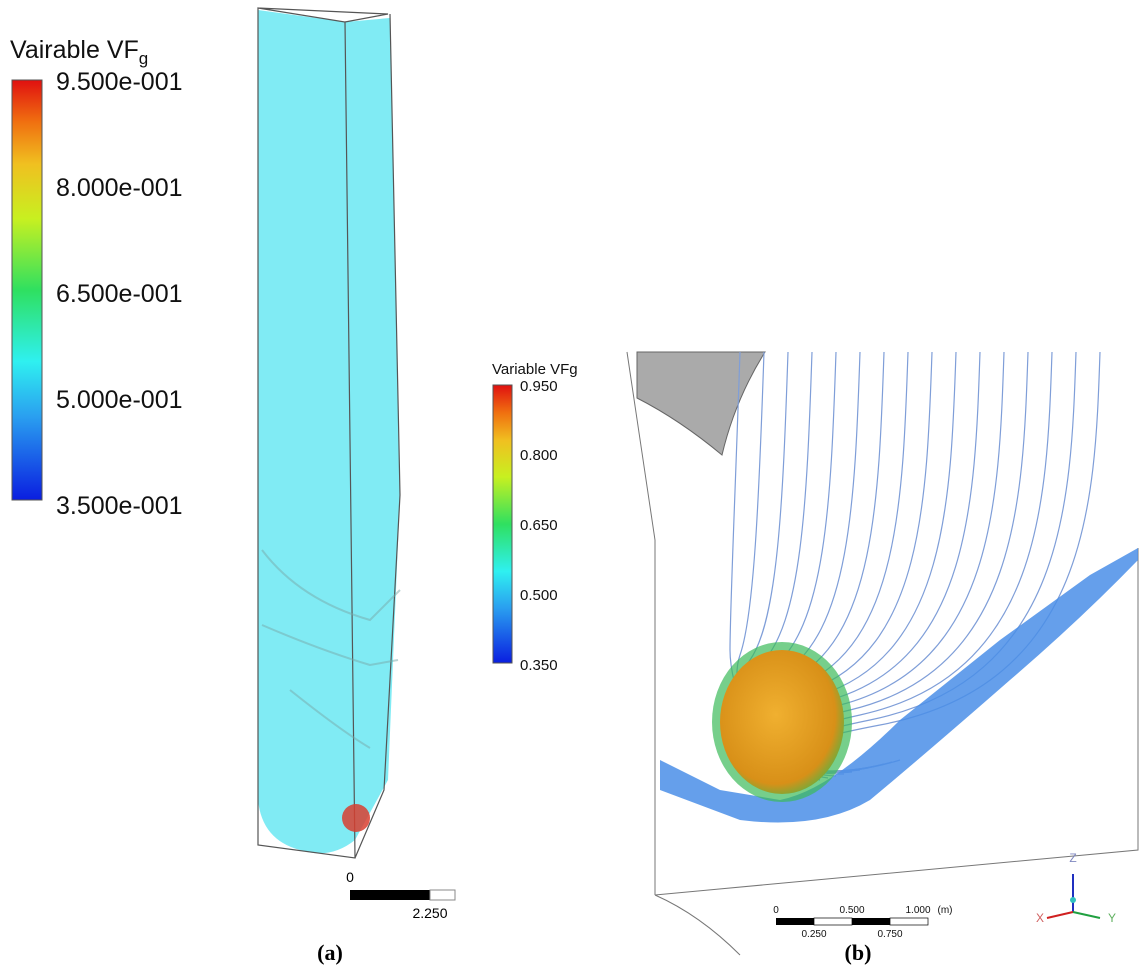 The height and width of the screenshot is (968, 1142). What do you see at coordinates (539, 386) in the screenshot?
I see `colorbar-label: 0.950` at bounding box center [539, 386].